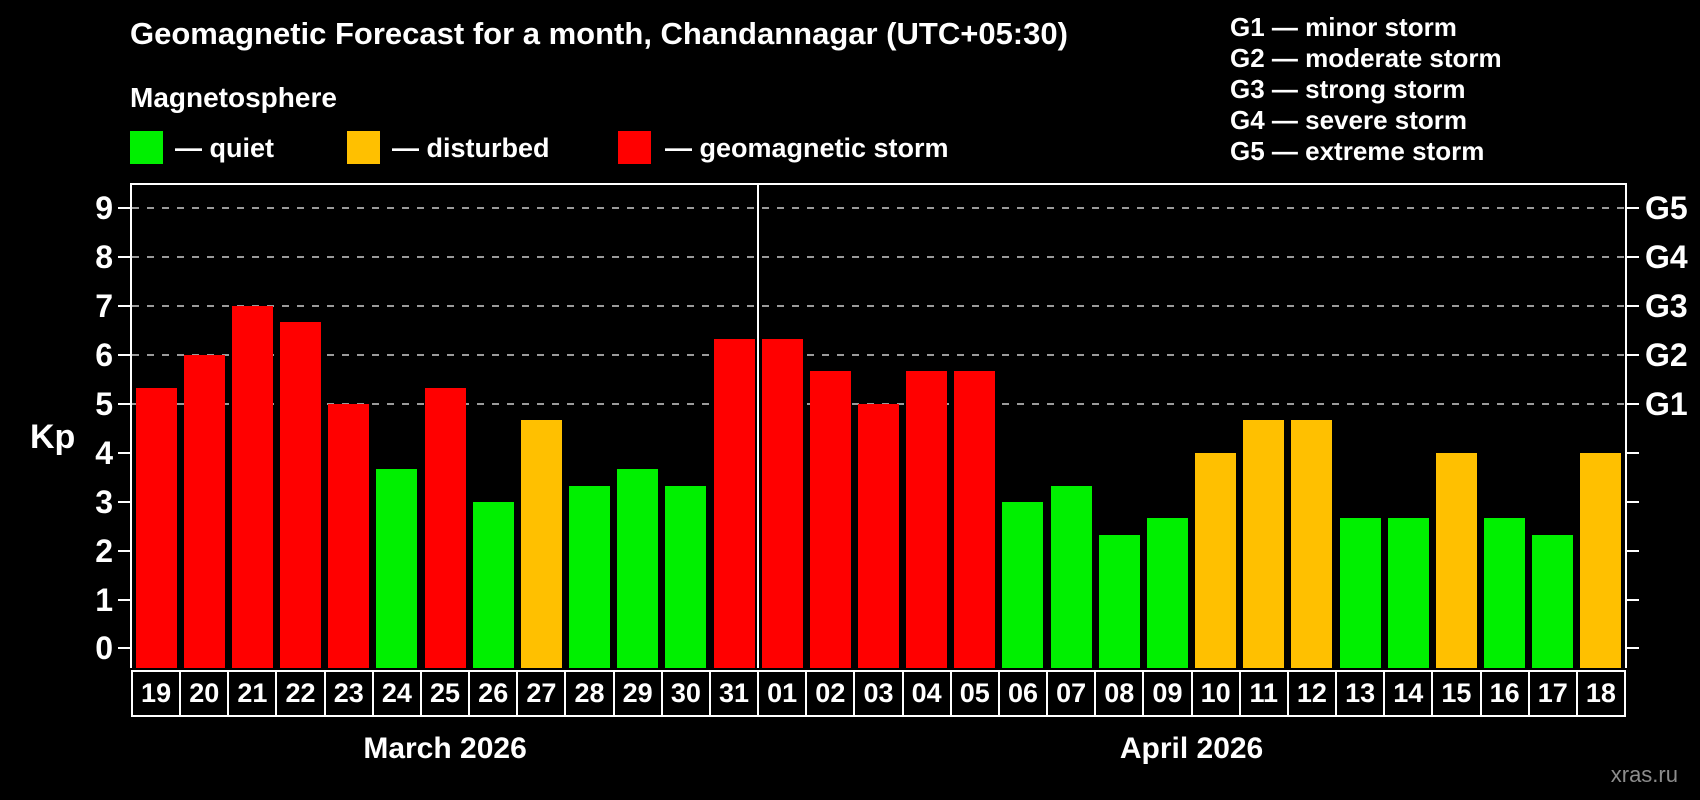 Image resolution: width=1700 pixels, height=800 pixels. I want to click on g-scale-item: G2 — moderate storm, so click(1366, 58).